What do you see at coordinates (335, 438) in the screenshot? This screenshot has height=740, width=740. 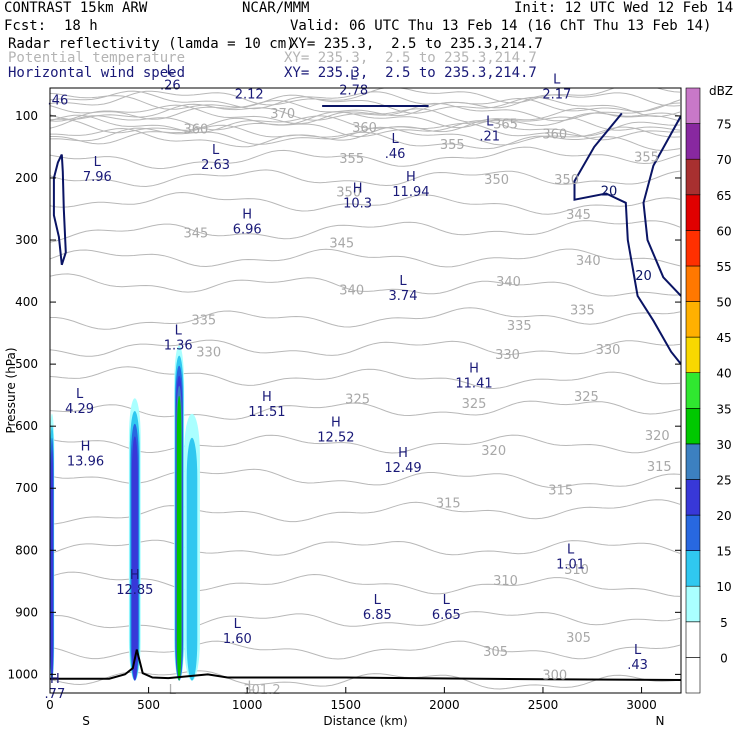 I see `extremum-value: 12.52` at bounding box center [335, 438].